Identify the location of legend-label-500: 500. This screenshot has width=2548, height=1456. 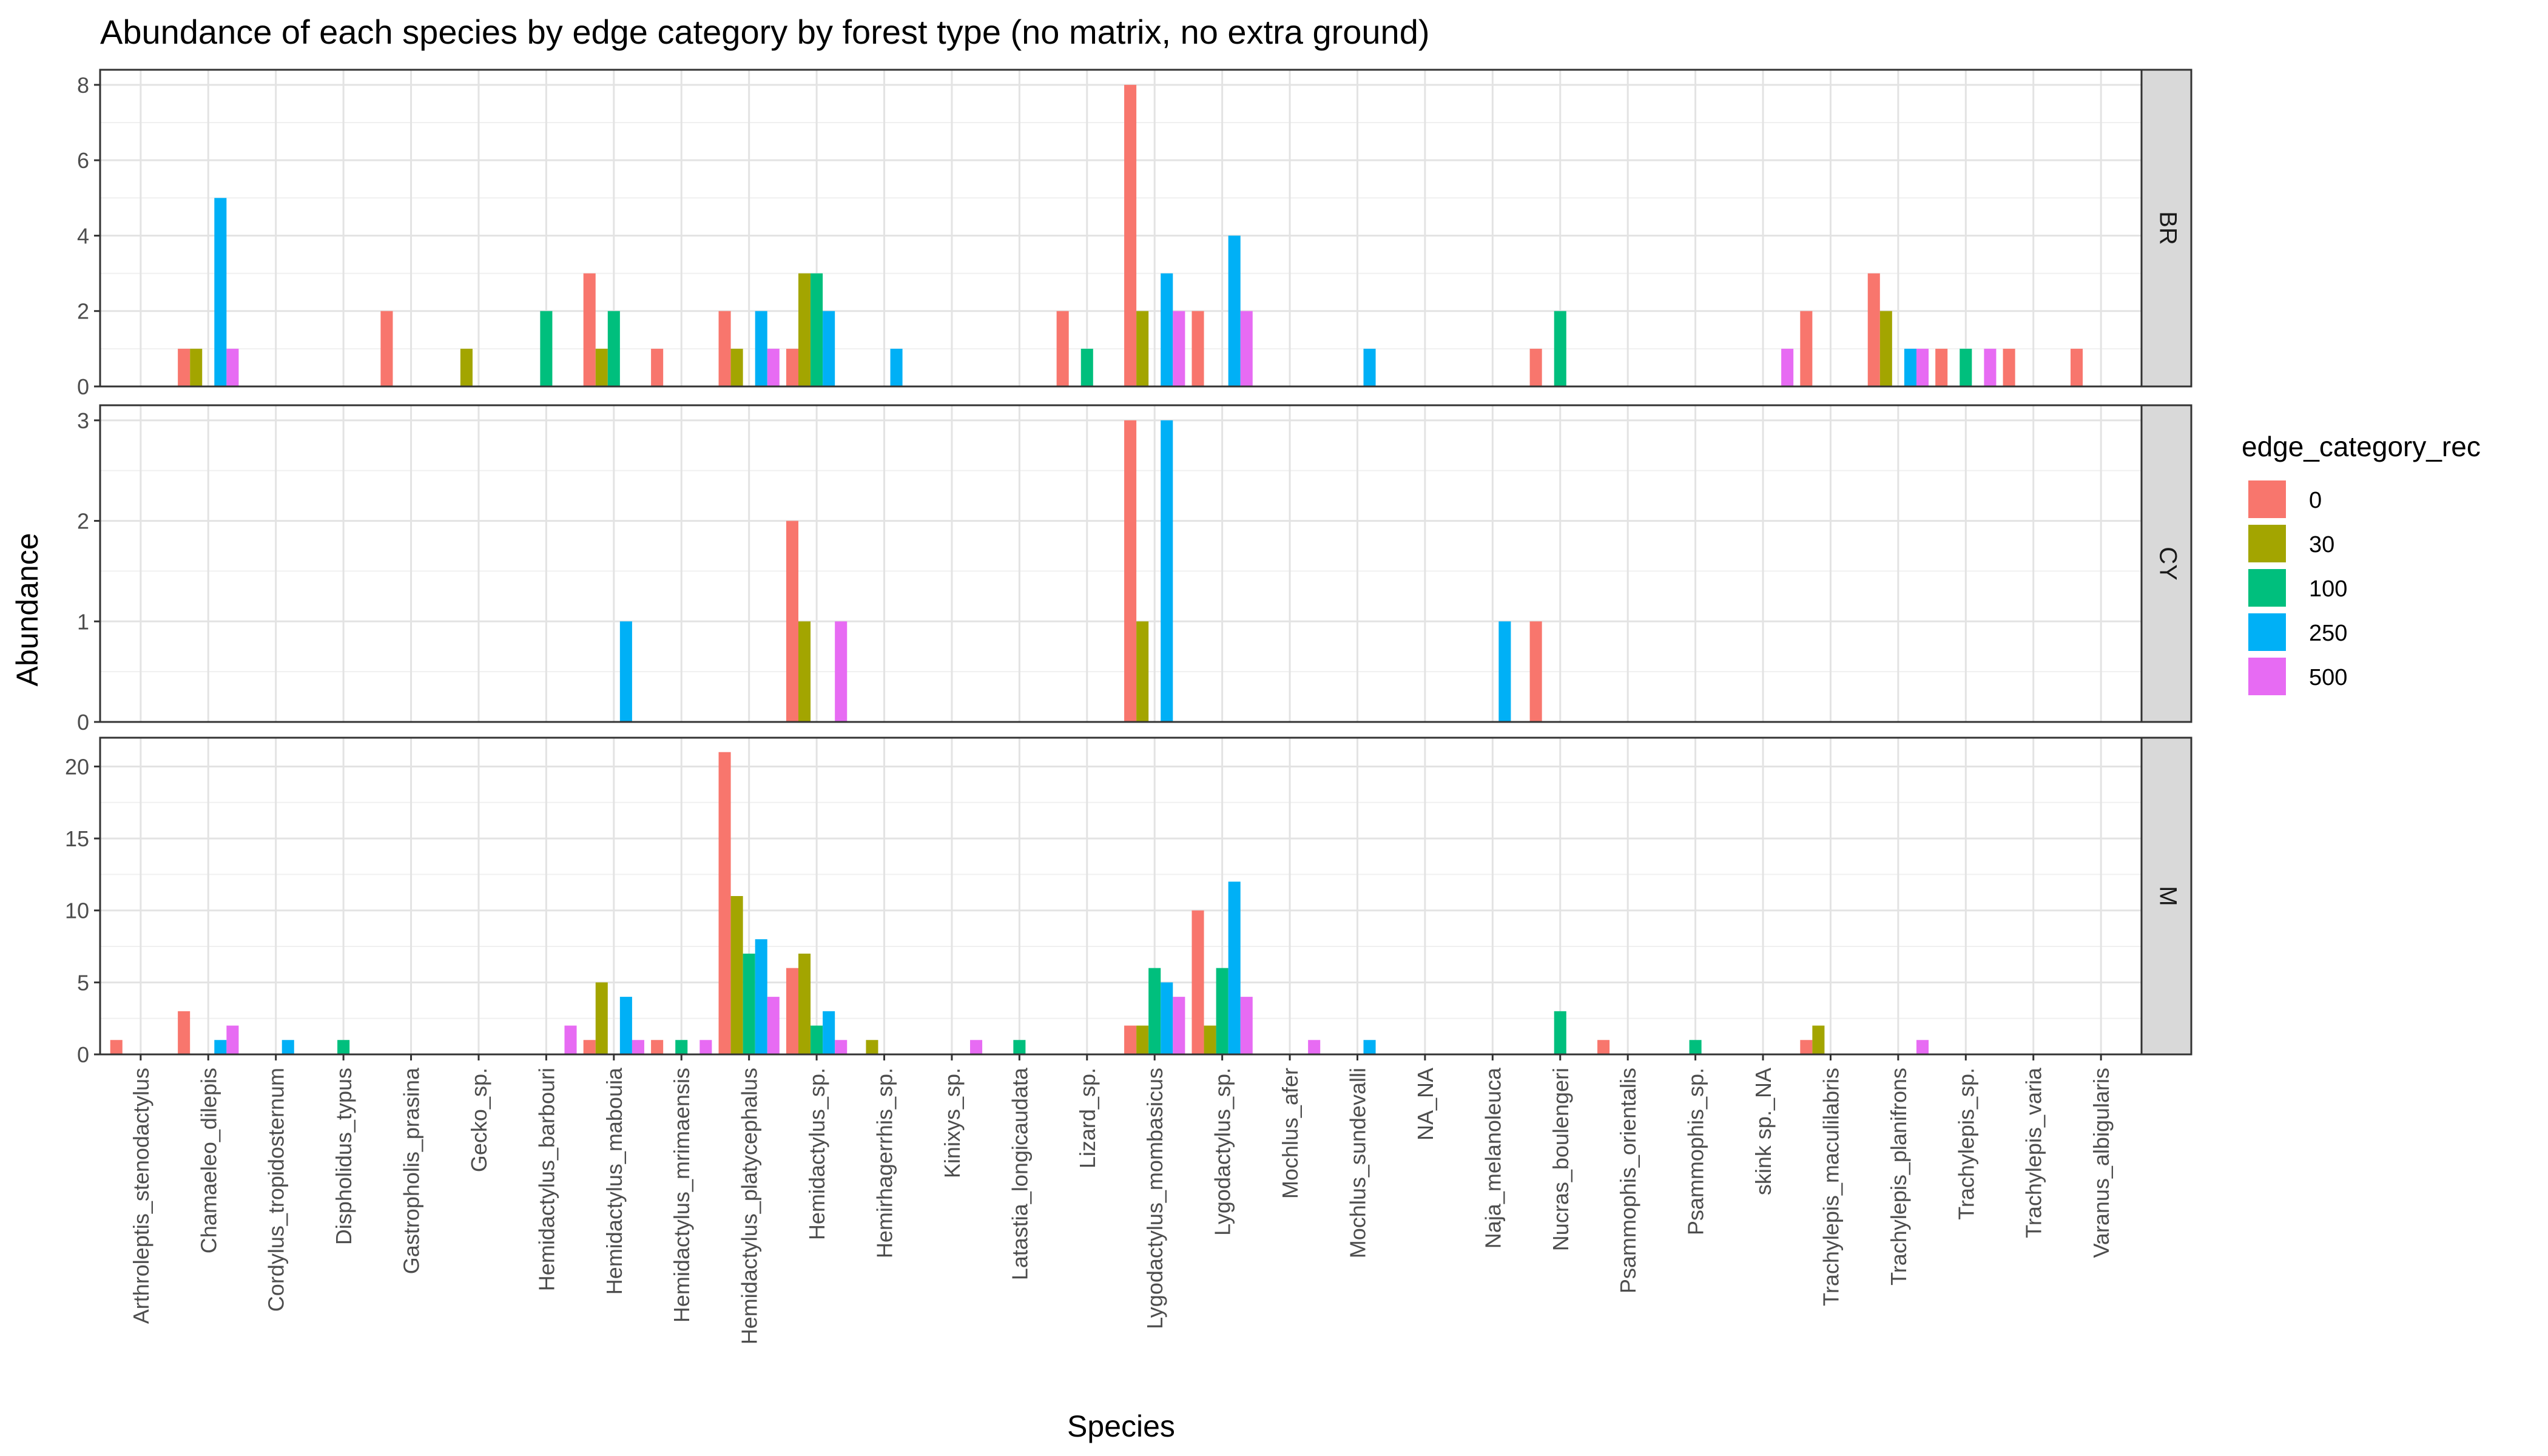
(2328, 677).